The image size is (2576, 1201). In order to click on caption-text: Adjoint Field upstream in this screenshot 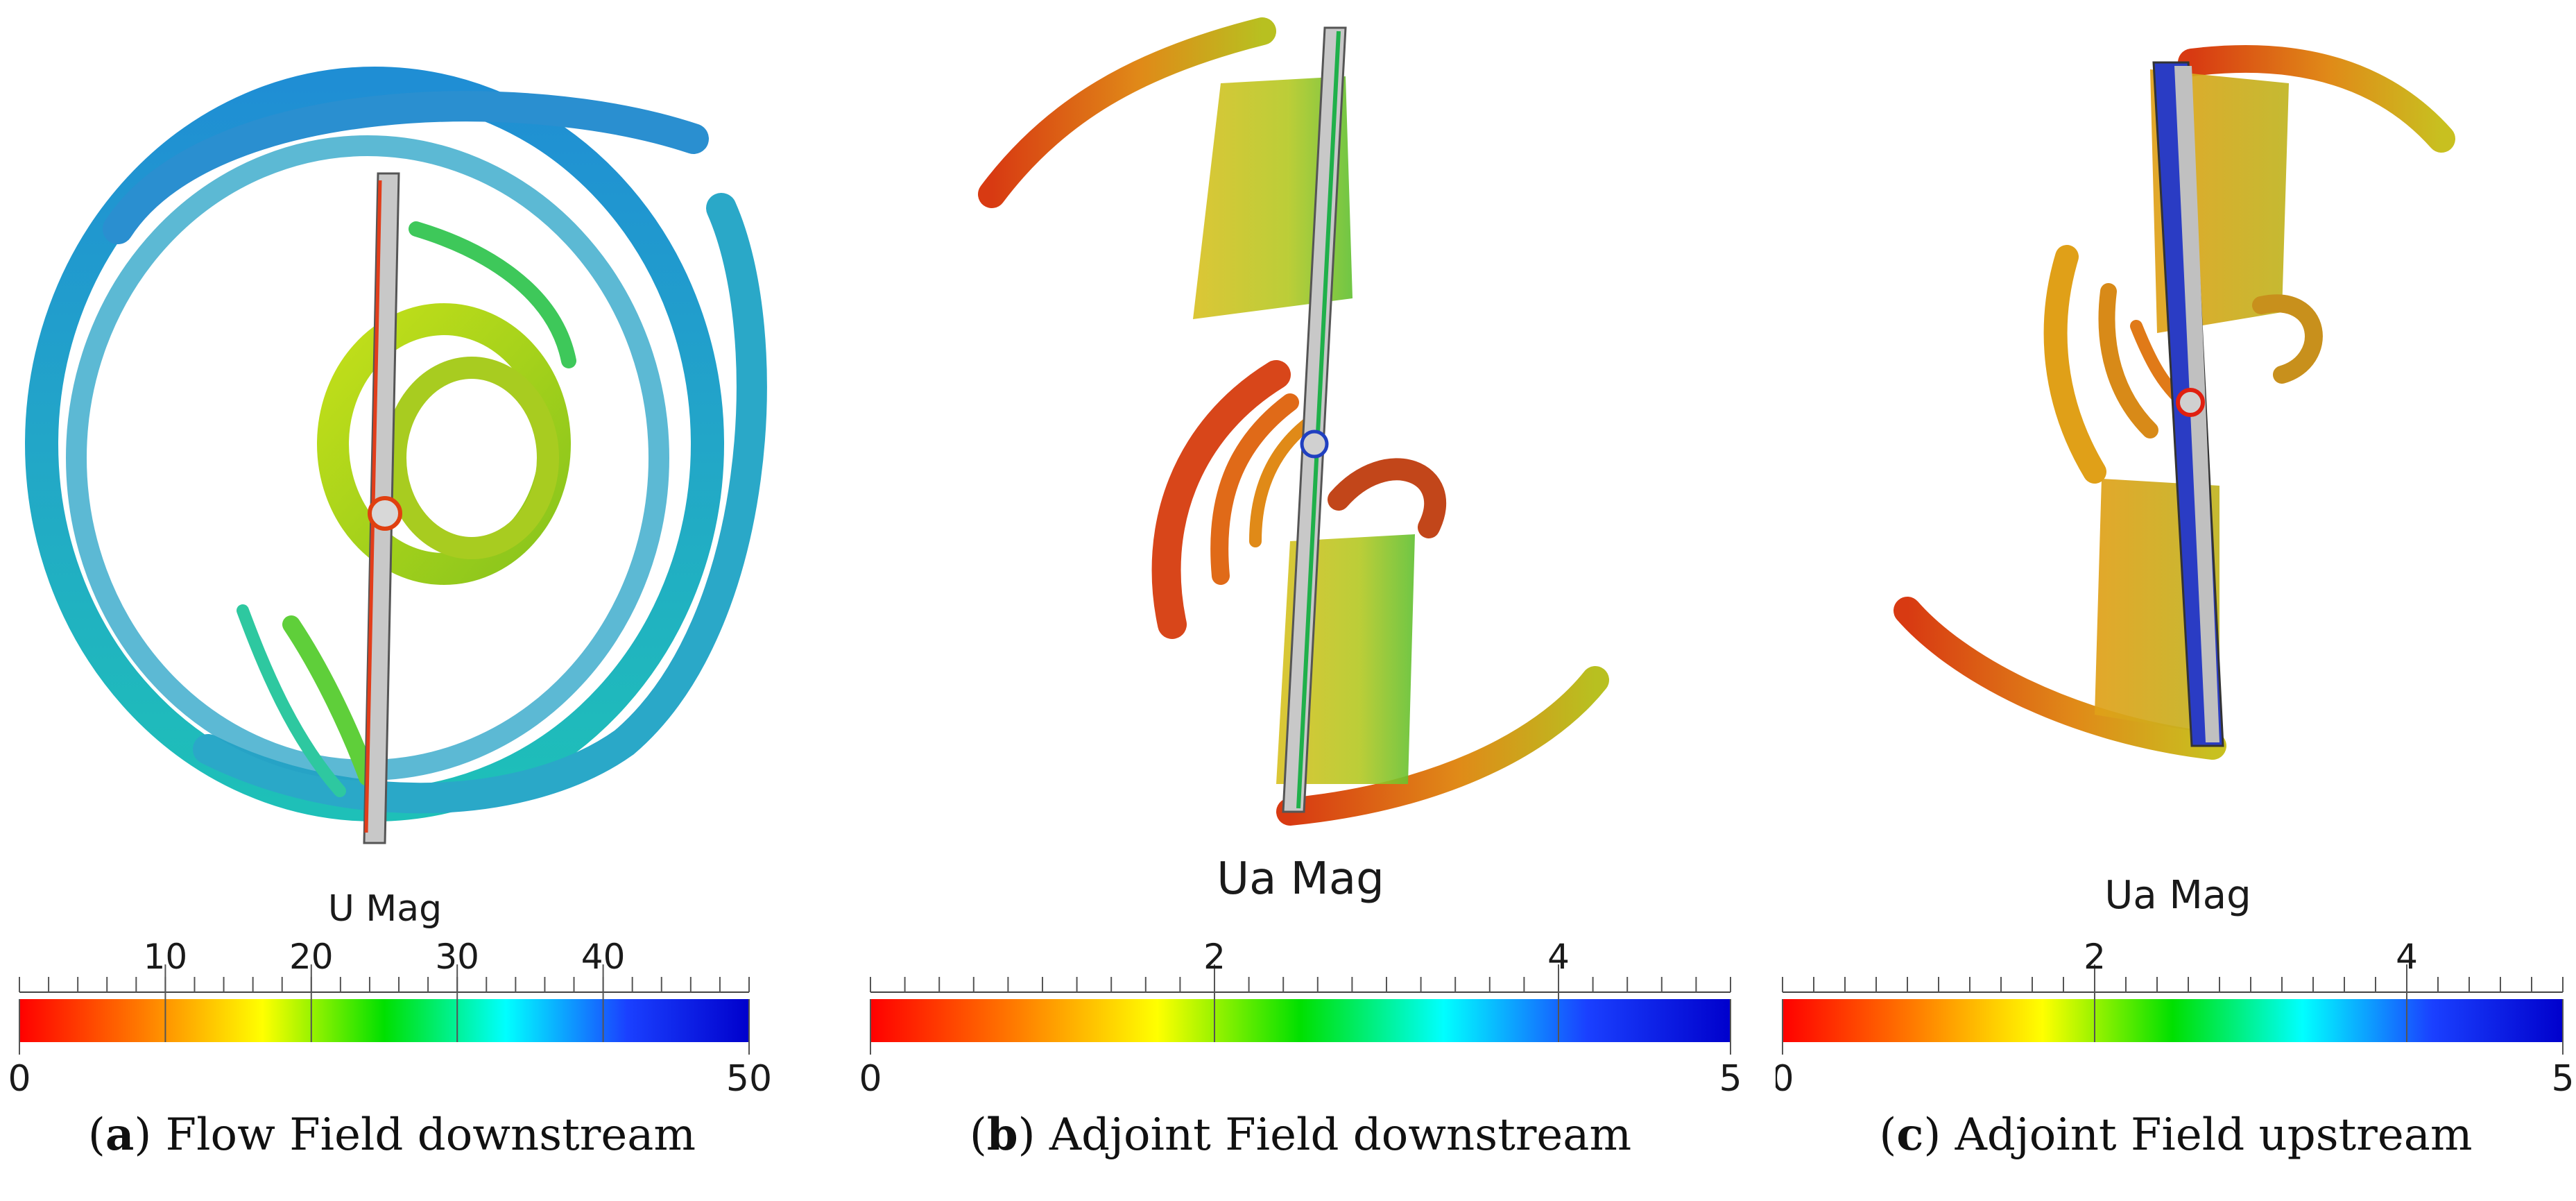, I will do `click(2214, 1135)`.